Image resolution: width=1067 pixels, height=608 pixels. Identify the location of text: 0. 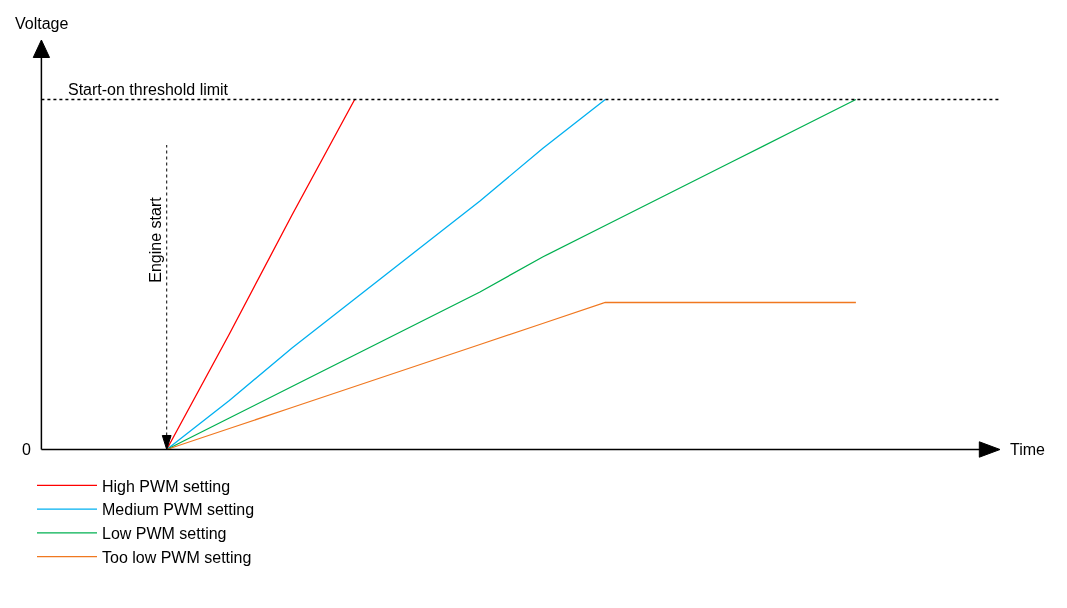
(26, 449).